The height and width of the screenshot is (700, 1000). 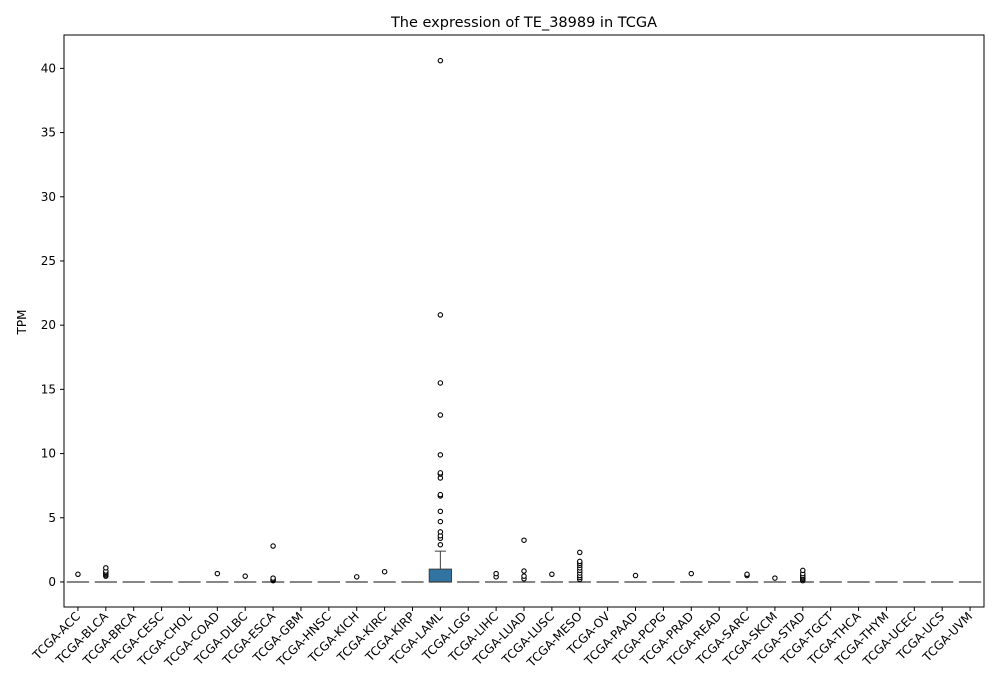 I want to click on y-tick-label: 0, so click(x=52, y=582).